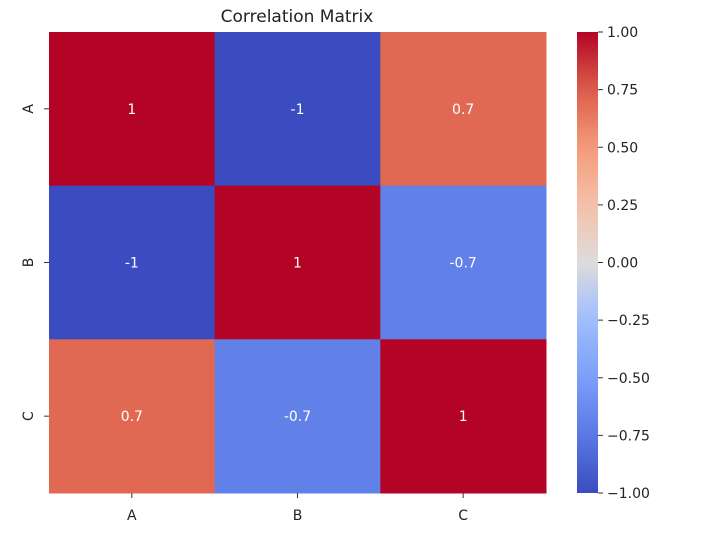 This screenshot has width=720, height=539. What do you see at coordinates (622, 148) in the screenshot?
I see `colorbar-tick-label: 0.50` at bounding box center [622, 148].